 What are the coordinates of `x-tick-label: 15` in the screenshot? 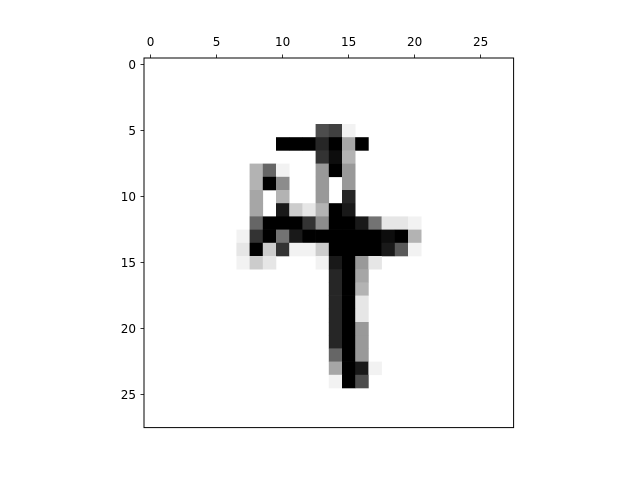 It's located at (348, 42).